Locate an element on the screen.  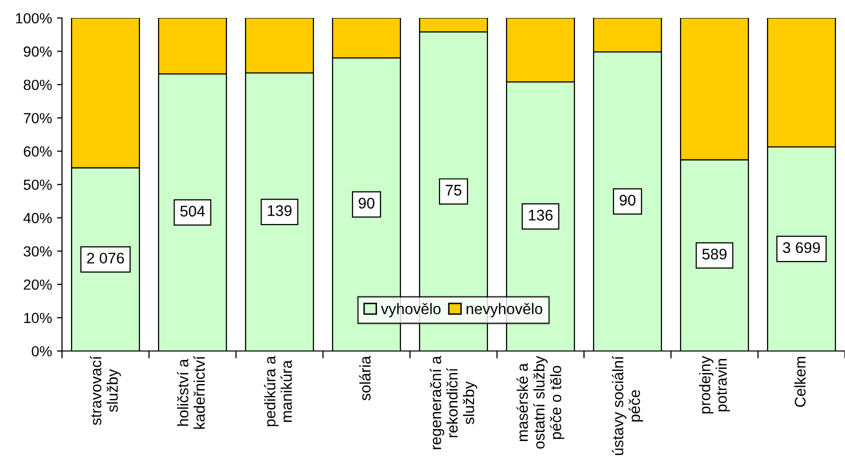
y-tick-label: 30% is located at coordinates (38, 251).